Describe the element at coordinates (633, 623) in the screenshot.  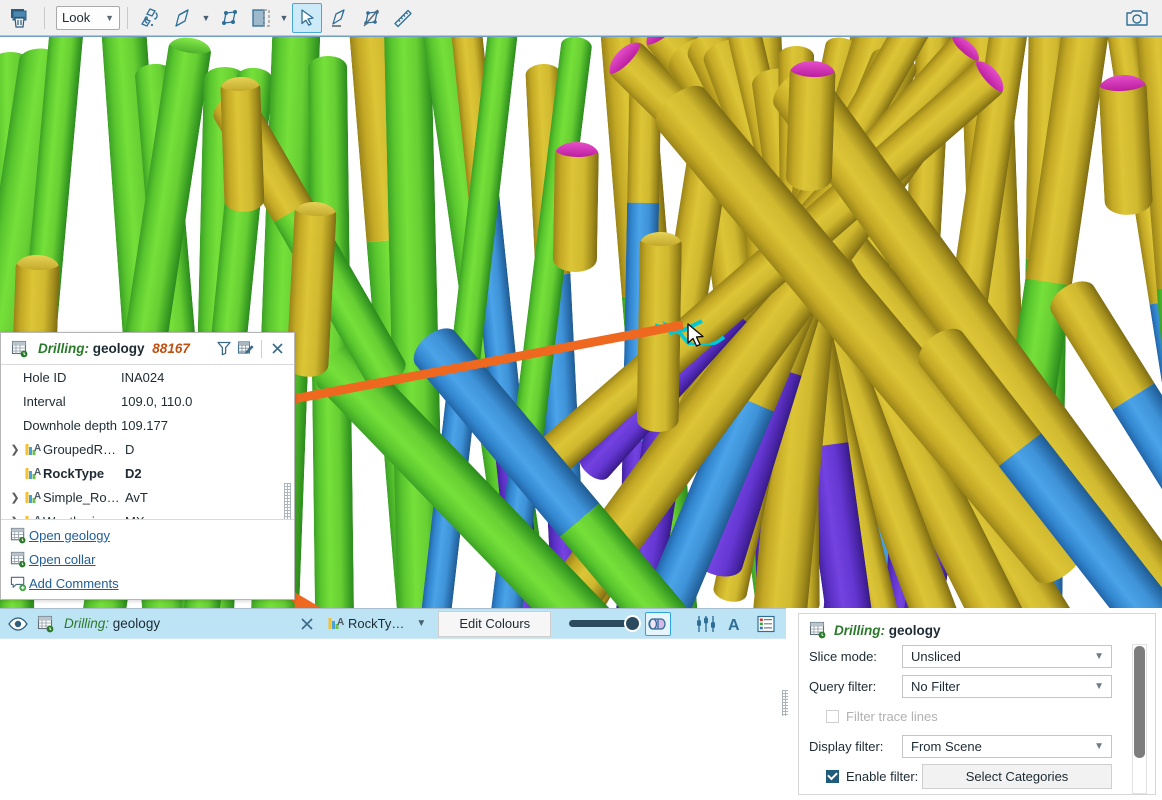
I see `slider-knob` at that location.